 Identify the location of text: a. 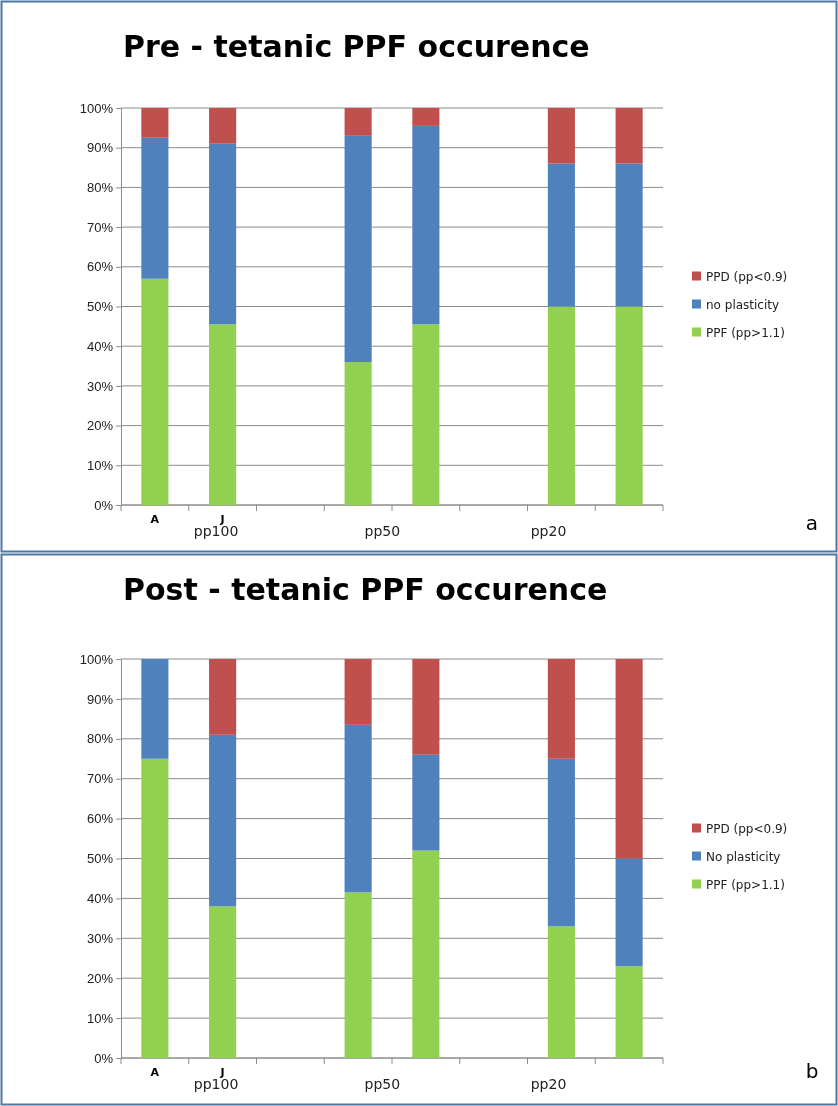
(812, 523).